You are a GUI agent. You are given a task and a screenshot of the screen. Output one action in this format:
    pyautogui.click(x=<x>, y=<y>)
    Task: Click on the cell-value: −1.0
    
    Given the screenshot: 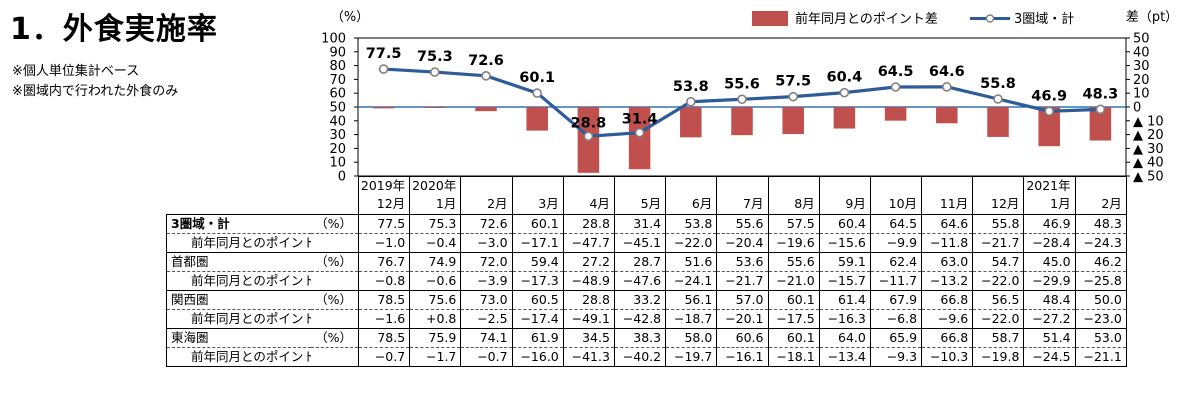 What is the action you would take?
    pyautogui.click(x=383, y=243)
    